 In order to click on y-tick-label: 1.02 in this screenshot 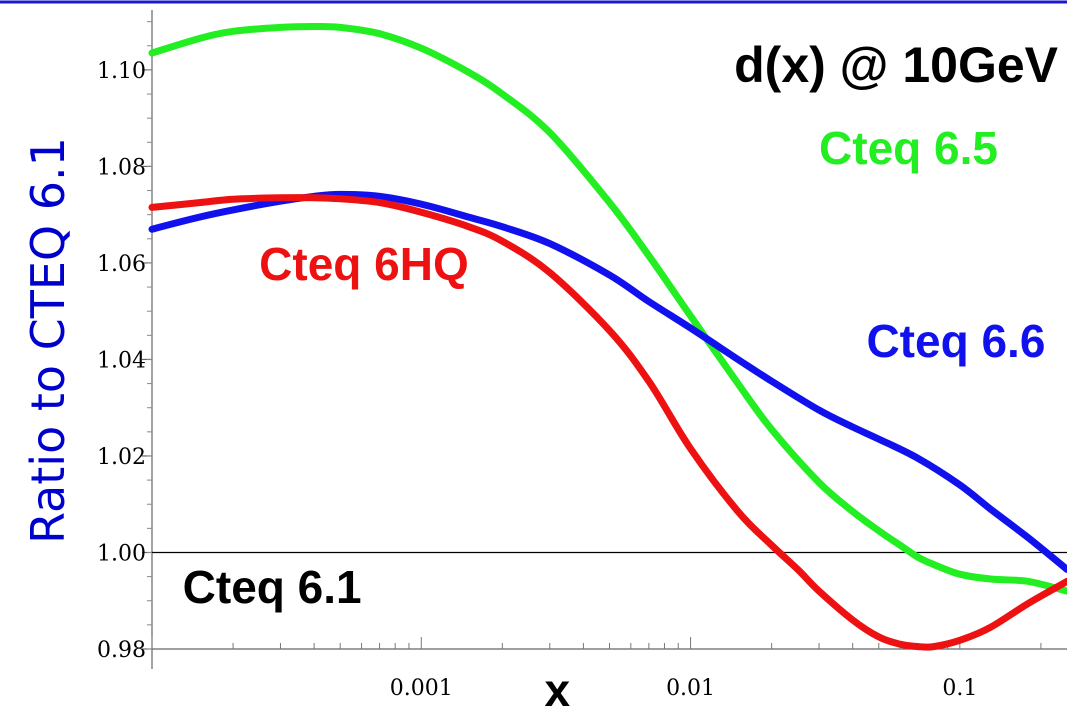, I will do `click(121, 457)`.